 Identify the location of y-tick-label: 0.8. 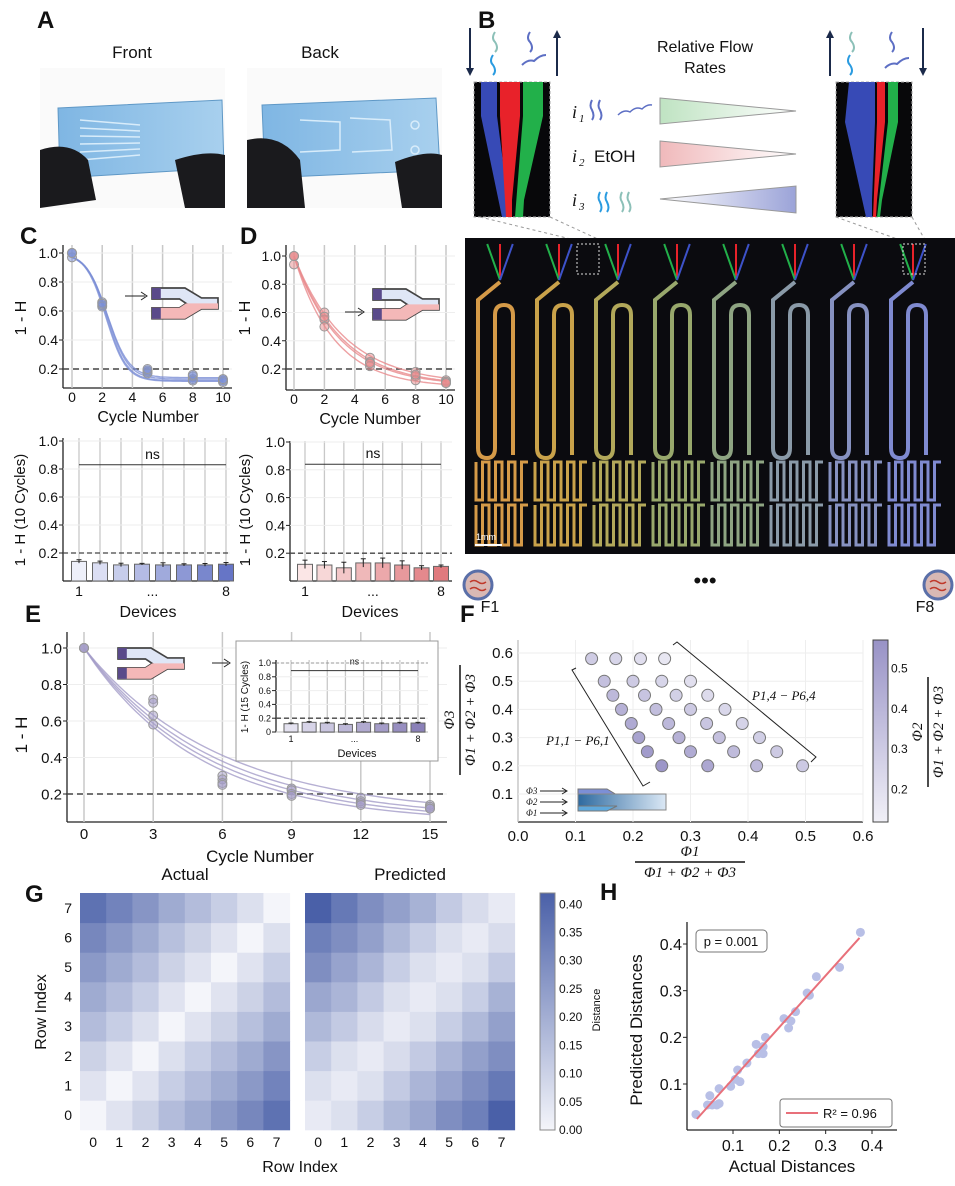
(272, 284).